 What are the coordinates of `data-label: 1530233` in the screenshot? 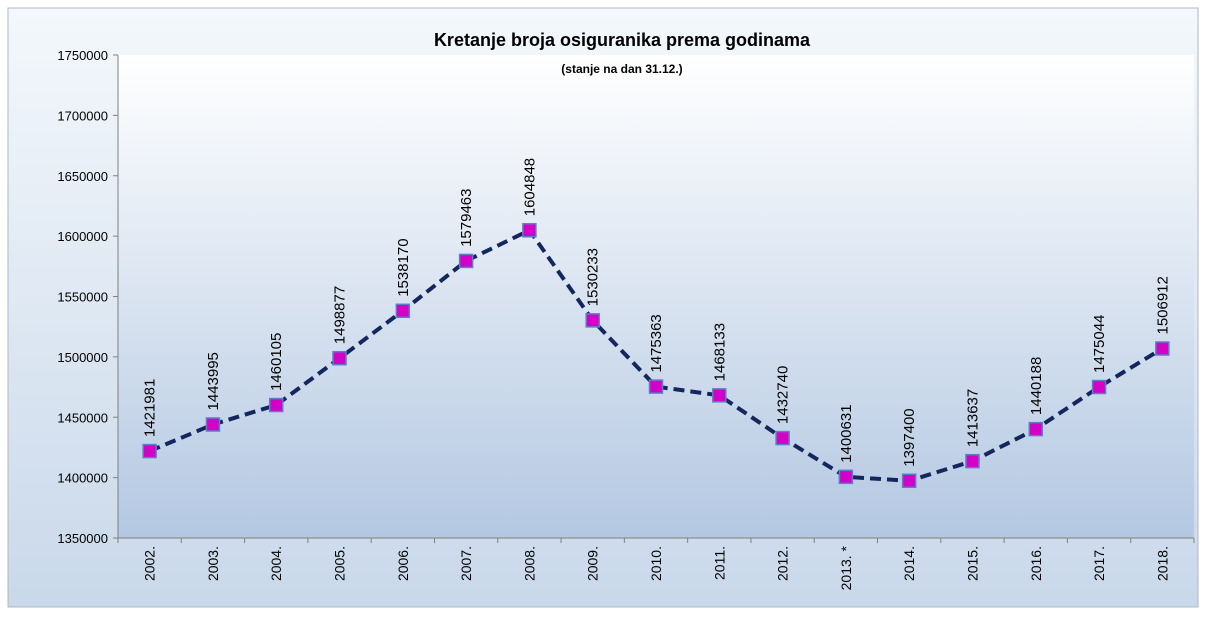 It's located at (593, 277).